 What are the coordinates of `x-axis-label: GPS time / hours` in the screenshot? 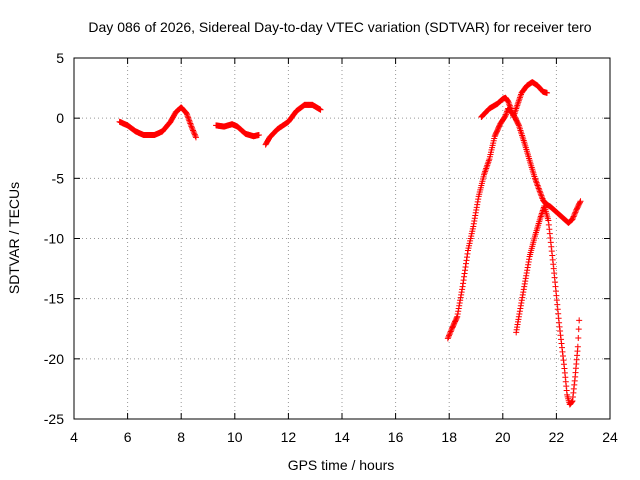 It's located at (341, 465).